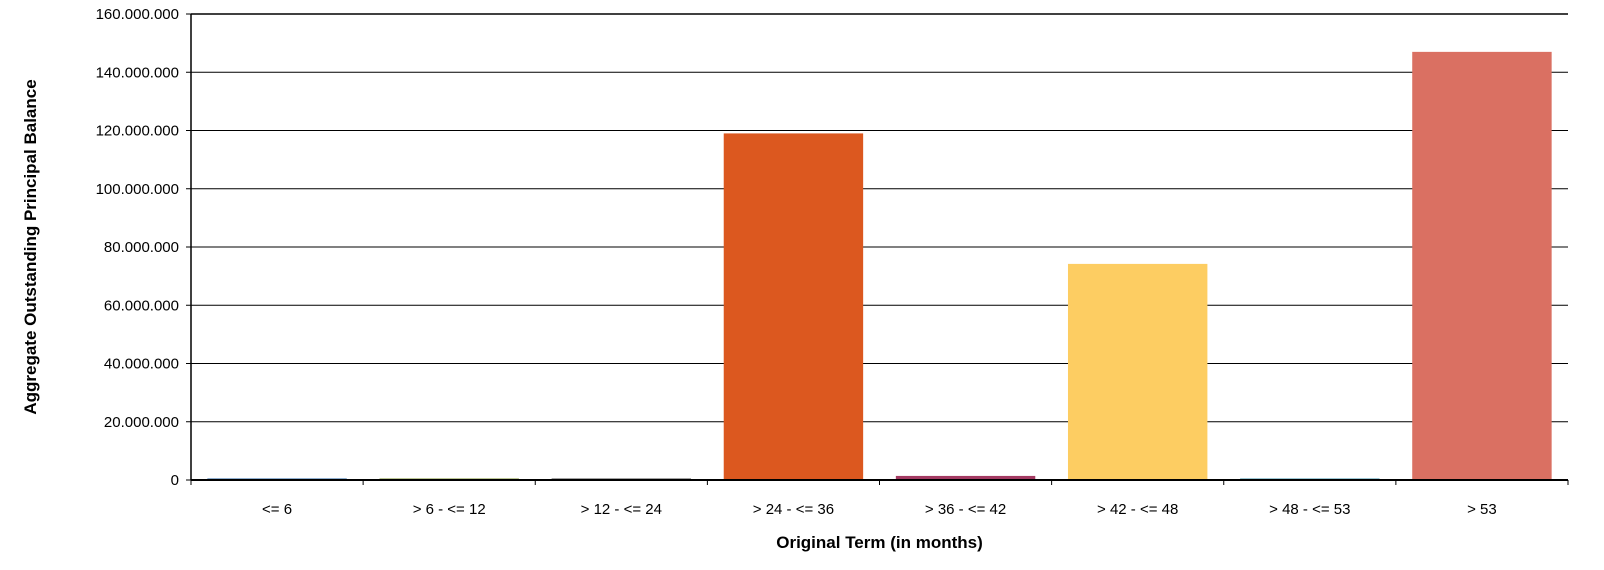 The image size is (1604, 570). What do you see at coordinates (137, 72) in the screenshot?
I see `y-tick-label: 140.000.000` at bounding box center [137, 72].